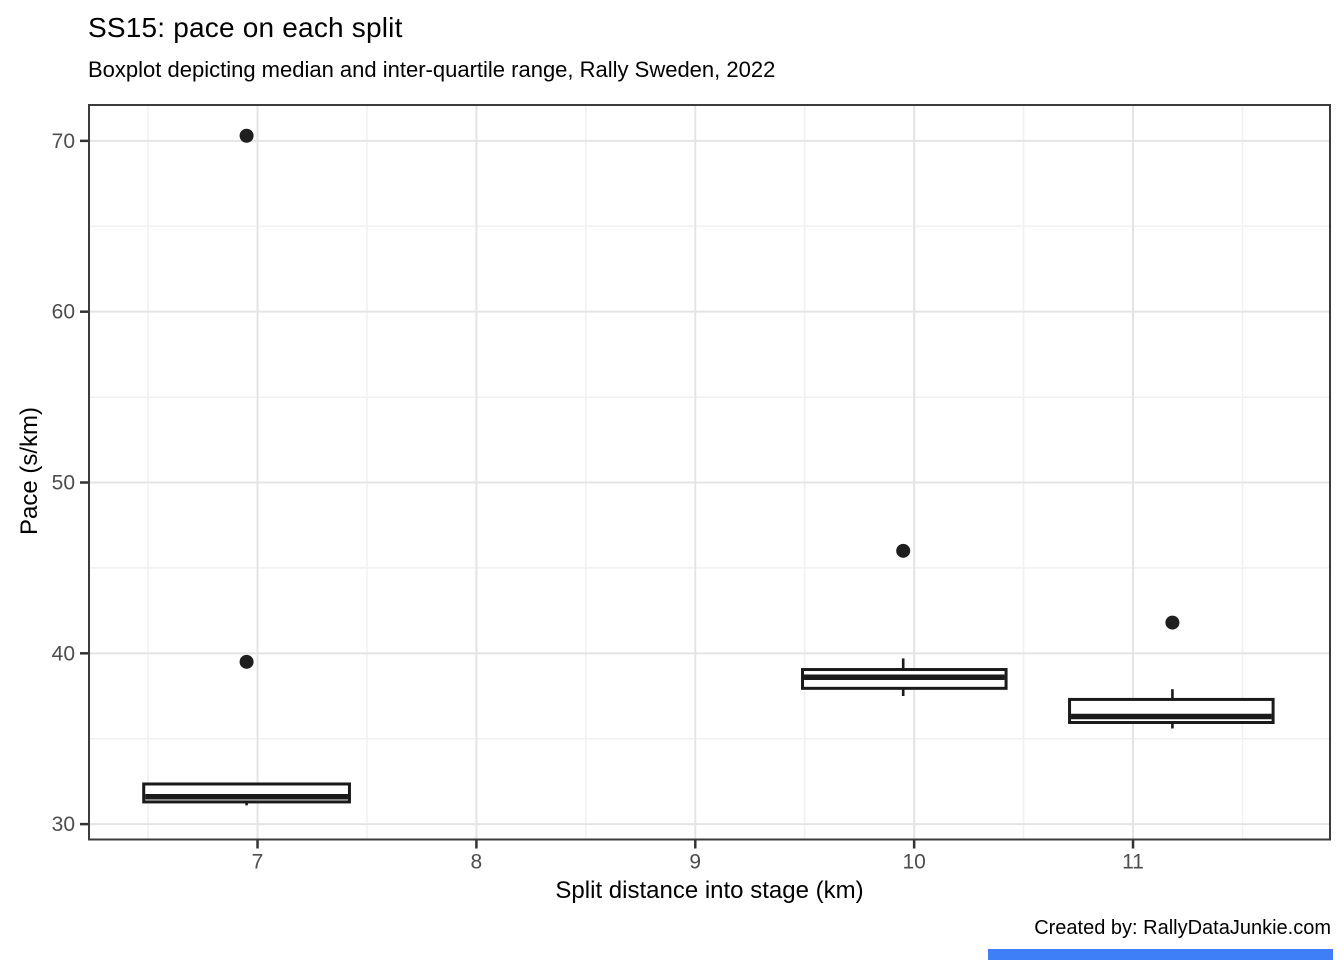 This screenshot has height=960, width=1344. I want to click on y-axis-title: Pace (s/km), so click(29, 471).